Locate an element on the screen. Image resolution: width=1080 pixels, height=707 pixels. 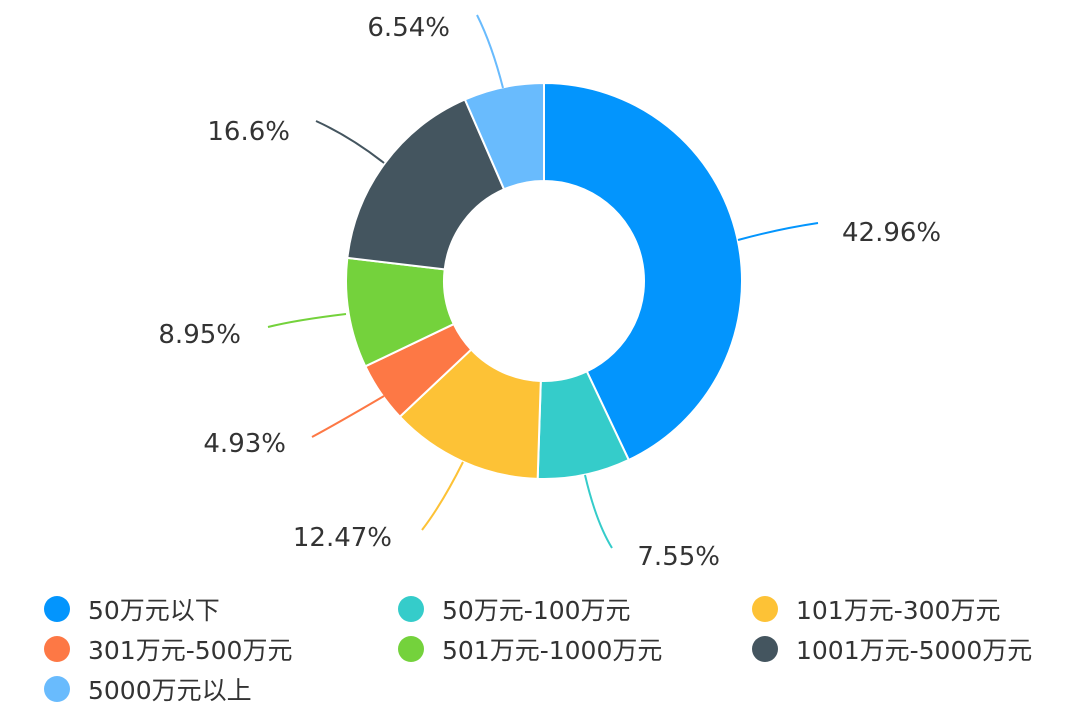
legend-item-7: 5000万元以上 is located at coordinates (221, 688).